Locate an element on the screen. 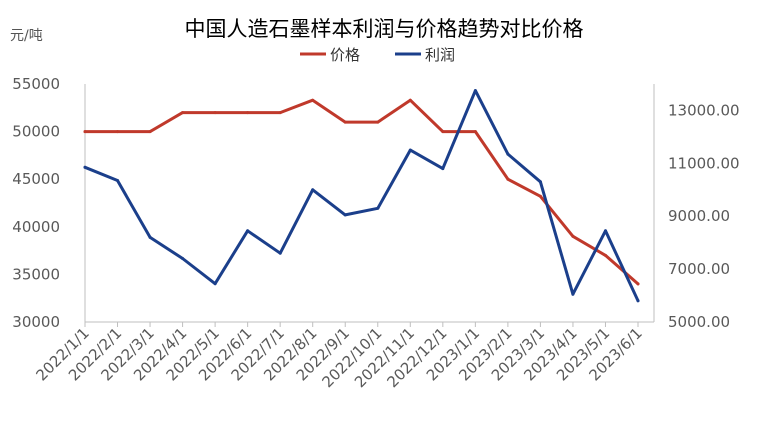 The image size is (759, 422). y-right-tick-label: 13000.00 is located at coordinates (704, 110).